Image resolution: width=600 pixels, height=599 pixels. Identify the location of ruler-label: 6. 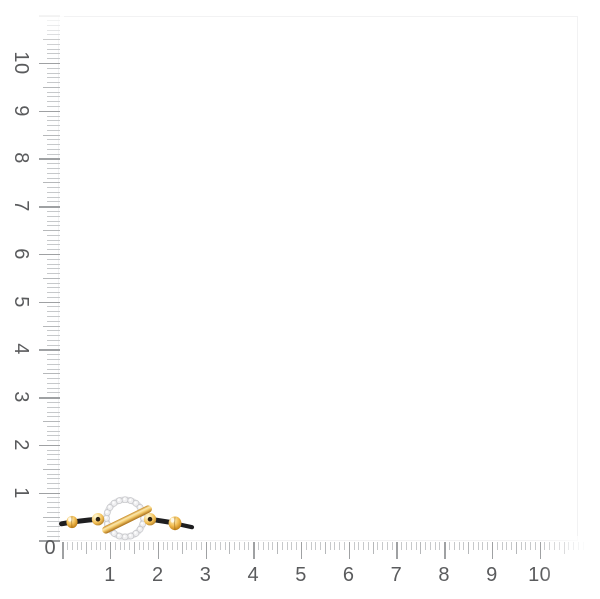
(21, 254).